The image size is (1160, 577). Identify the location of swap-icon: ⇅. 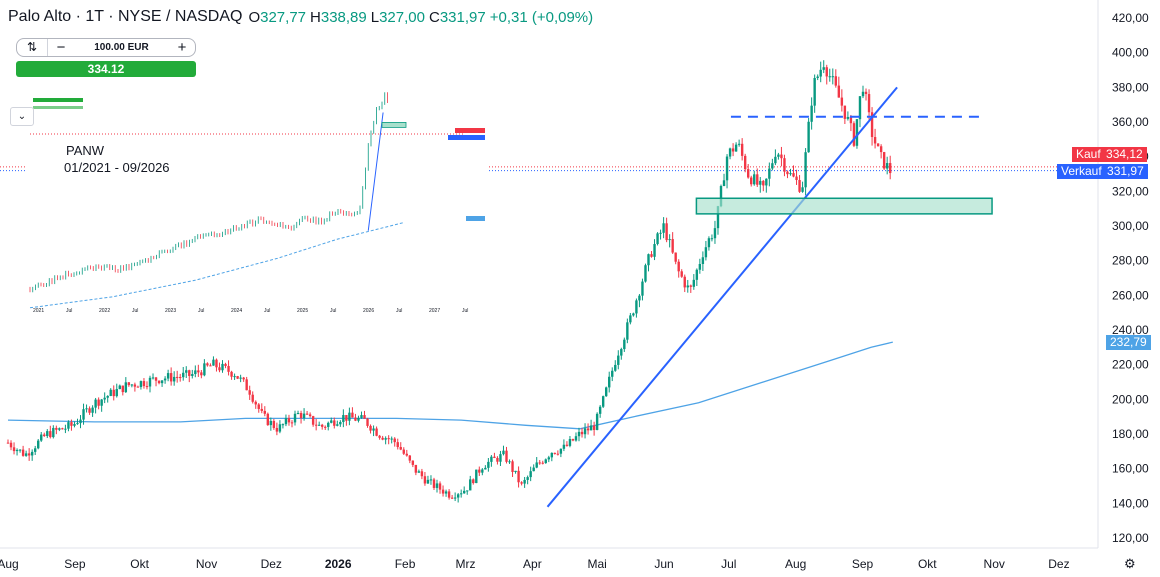
(32, 47).